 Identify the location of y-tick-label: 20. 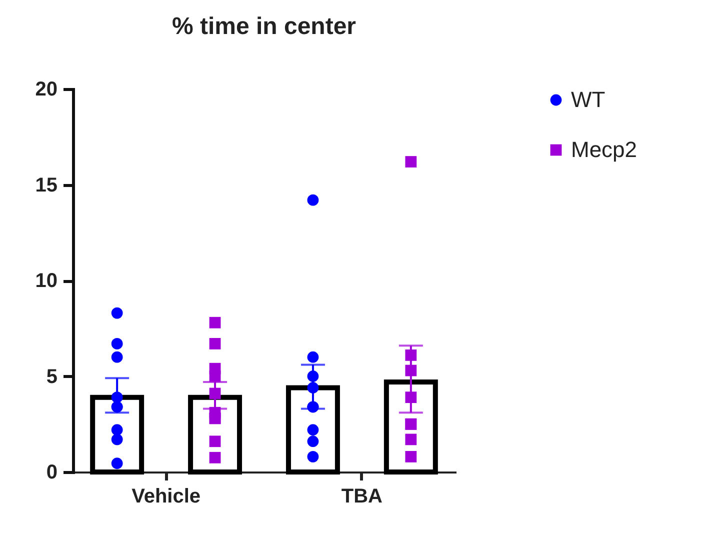
(46, 89).